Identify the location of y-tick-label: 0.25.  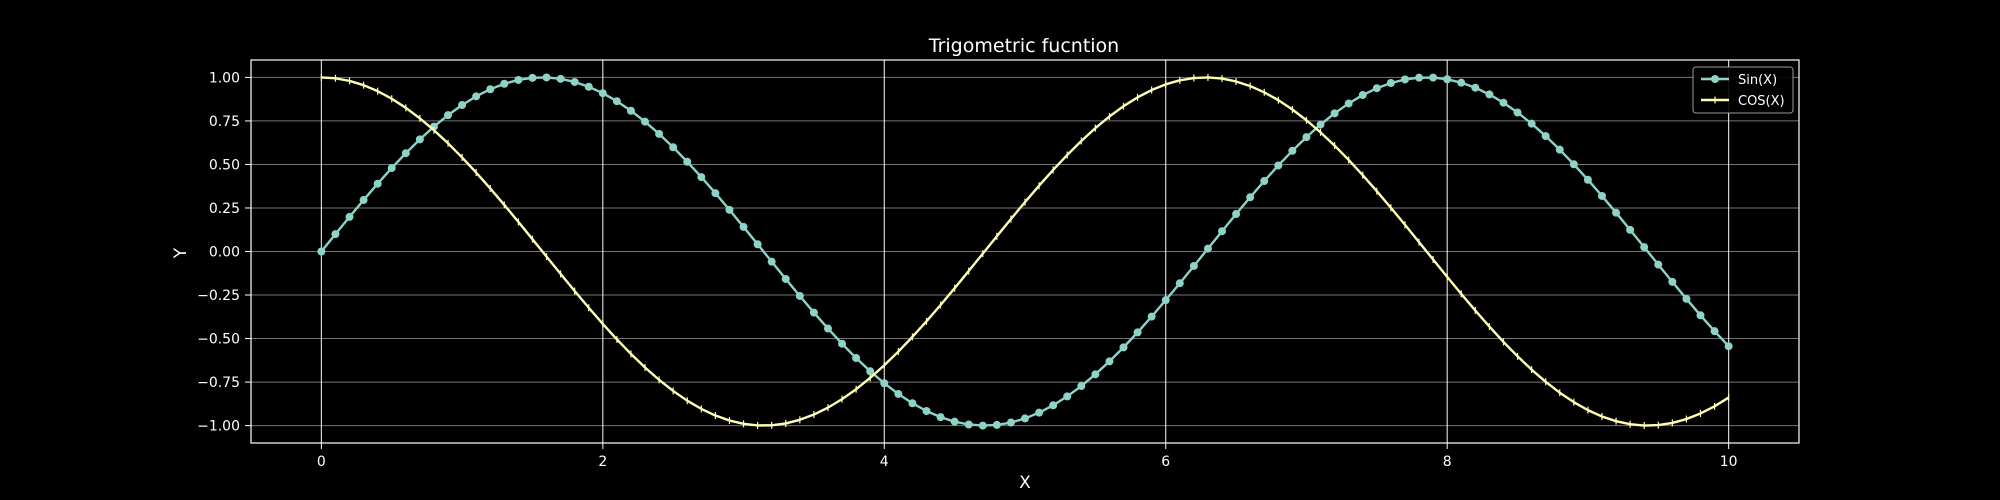
(224, 209).